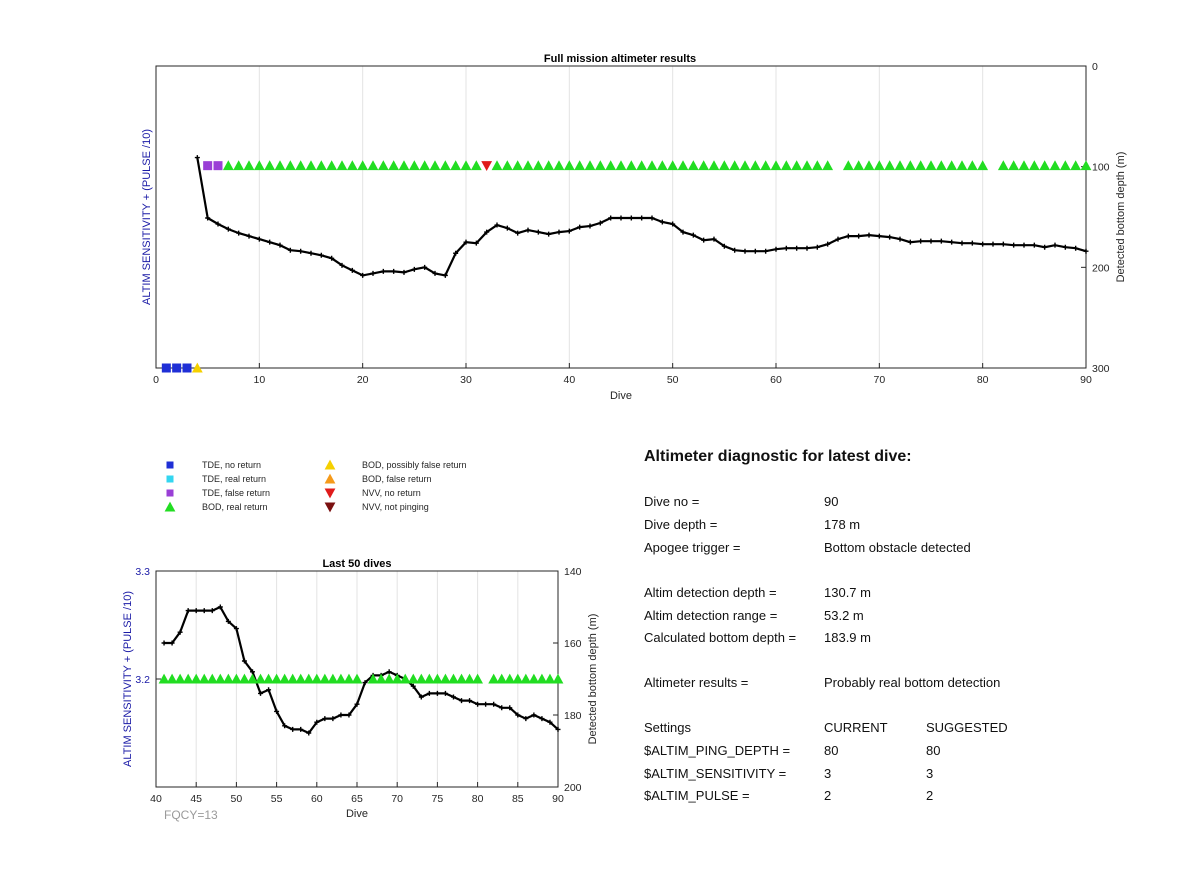  What do you see at coordinates (259, 380) in the screenshot?
I see `x-tick-label: 10` at bounding box center [259, 380].